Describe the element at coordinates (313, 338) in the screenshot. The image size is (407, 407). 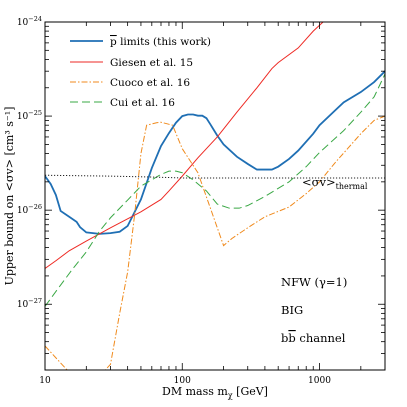
I see `channel-label: bb channel` at that location.